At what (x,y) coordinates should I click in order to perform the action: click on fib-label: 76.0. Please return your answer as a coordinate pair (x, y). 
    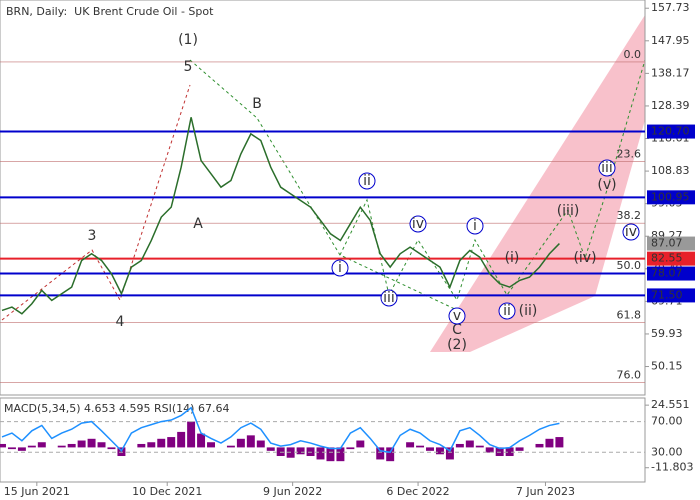
    Looking at the image, I should click on (629, 375).